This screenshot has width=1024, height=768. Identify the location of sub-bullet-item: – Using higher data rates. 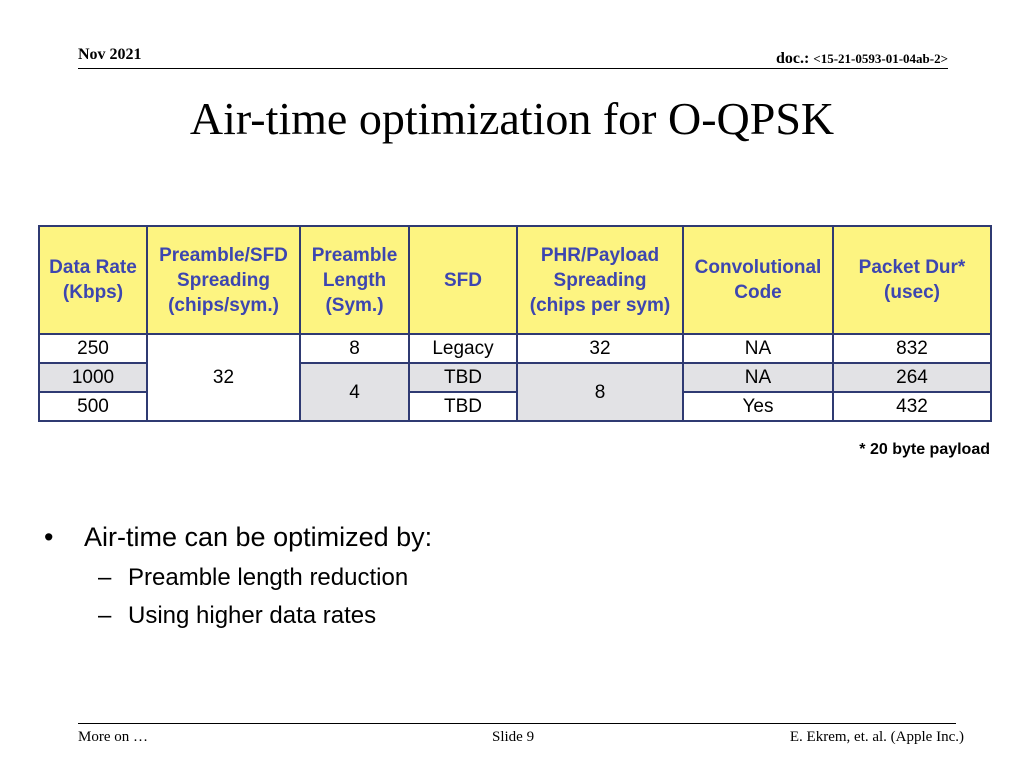
(238, 616).